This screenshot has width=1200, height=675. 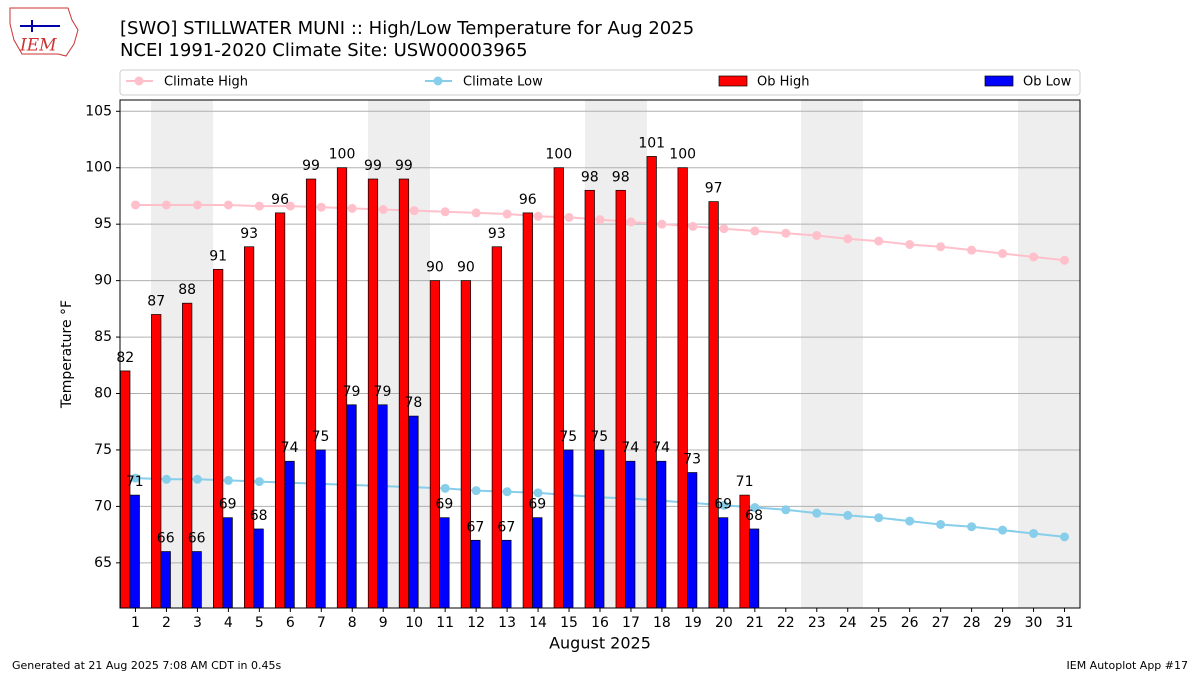 What do you see at coordinates (848, 623) in the screenshot?
I see `x-tick-label: 24` at bounding box center [848, 623].